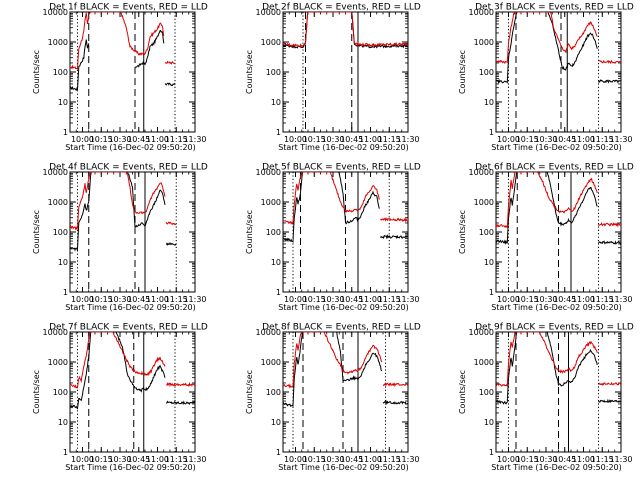 This screenshot has width=640, height=485. What do you see at coordinates (554, 168) in the screenshot?
I see `panel-title: Det 6f BLACK = Events, RED = LLD` at bounding box center [554, 168].